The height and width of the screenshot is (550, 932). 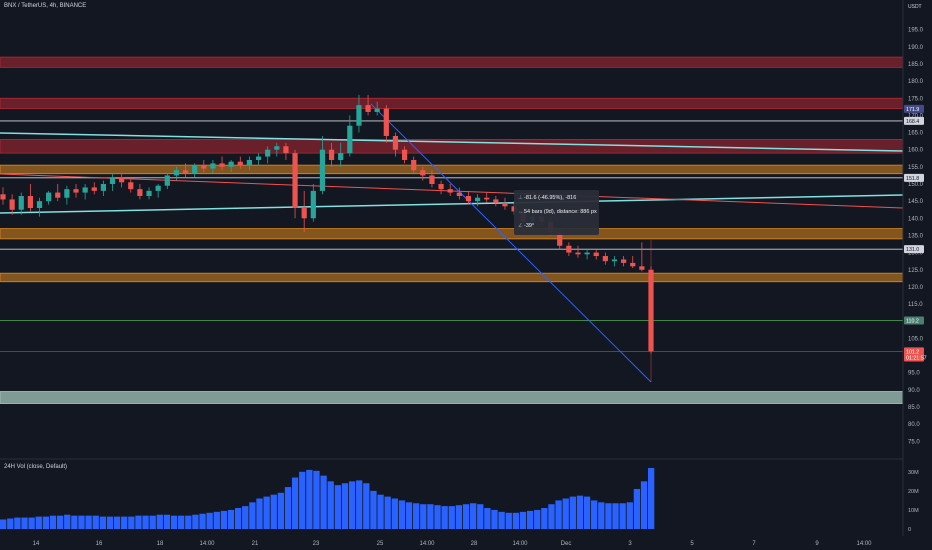 What do you see at coordinates (45, 6) in the screenshot?
I see `symbol-title: BNX / TetherUS, 4h, BINANCE` at bounding box center [45, 6].